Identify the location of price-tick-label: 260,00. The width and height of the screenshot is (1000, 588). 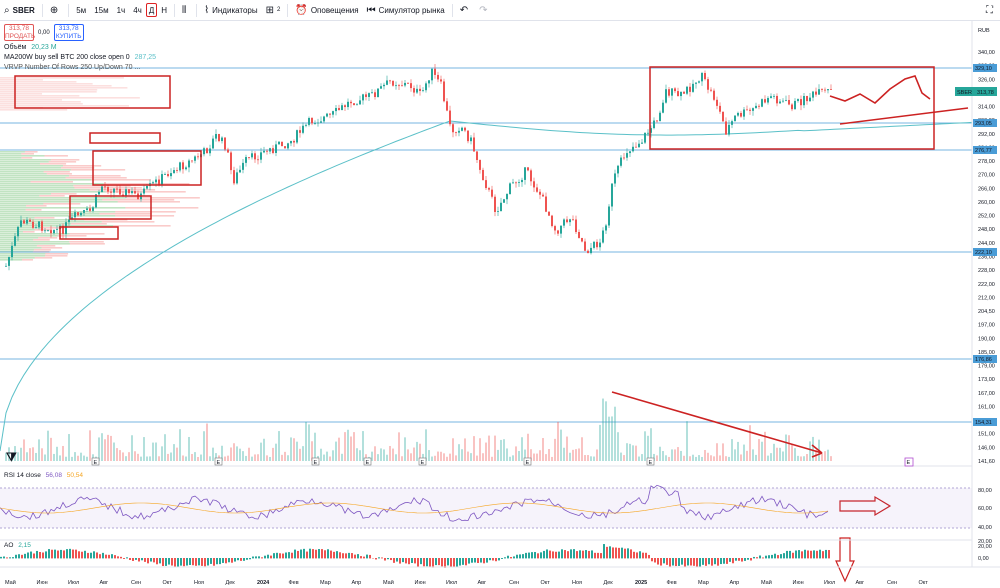
(986, 203).